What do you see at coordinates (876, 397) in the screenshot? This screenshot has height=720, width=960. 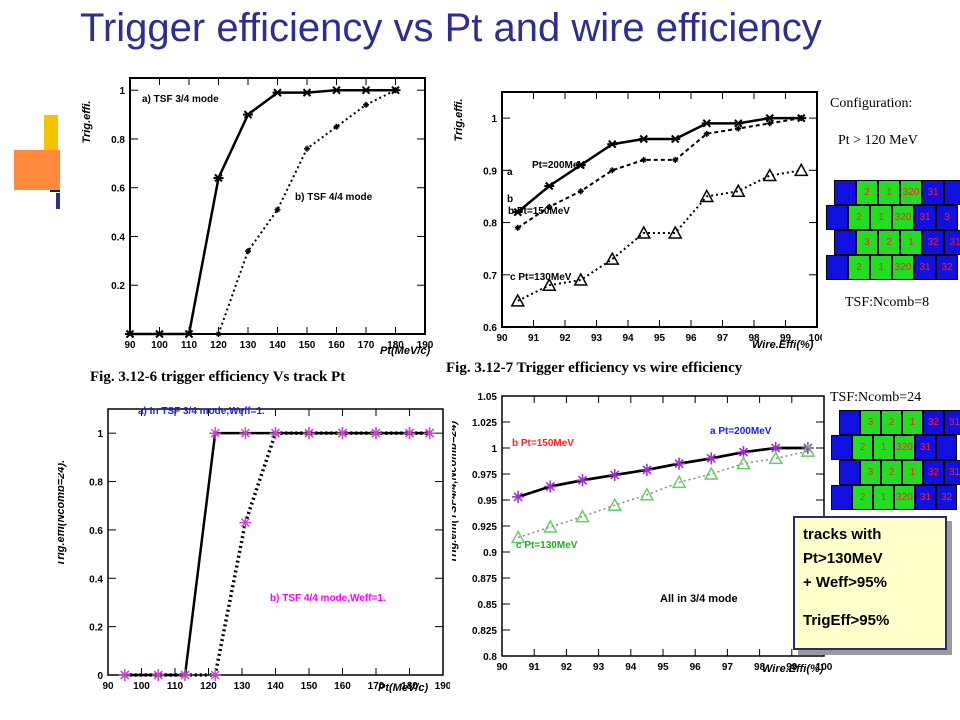 I see `ncomb24-label: TSF:Ncomb=24` at bounding box center [876, 397].